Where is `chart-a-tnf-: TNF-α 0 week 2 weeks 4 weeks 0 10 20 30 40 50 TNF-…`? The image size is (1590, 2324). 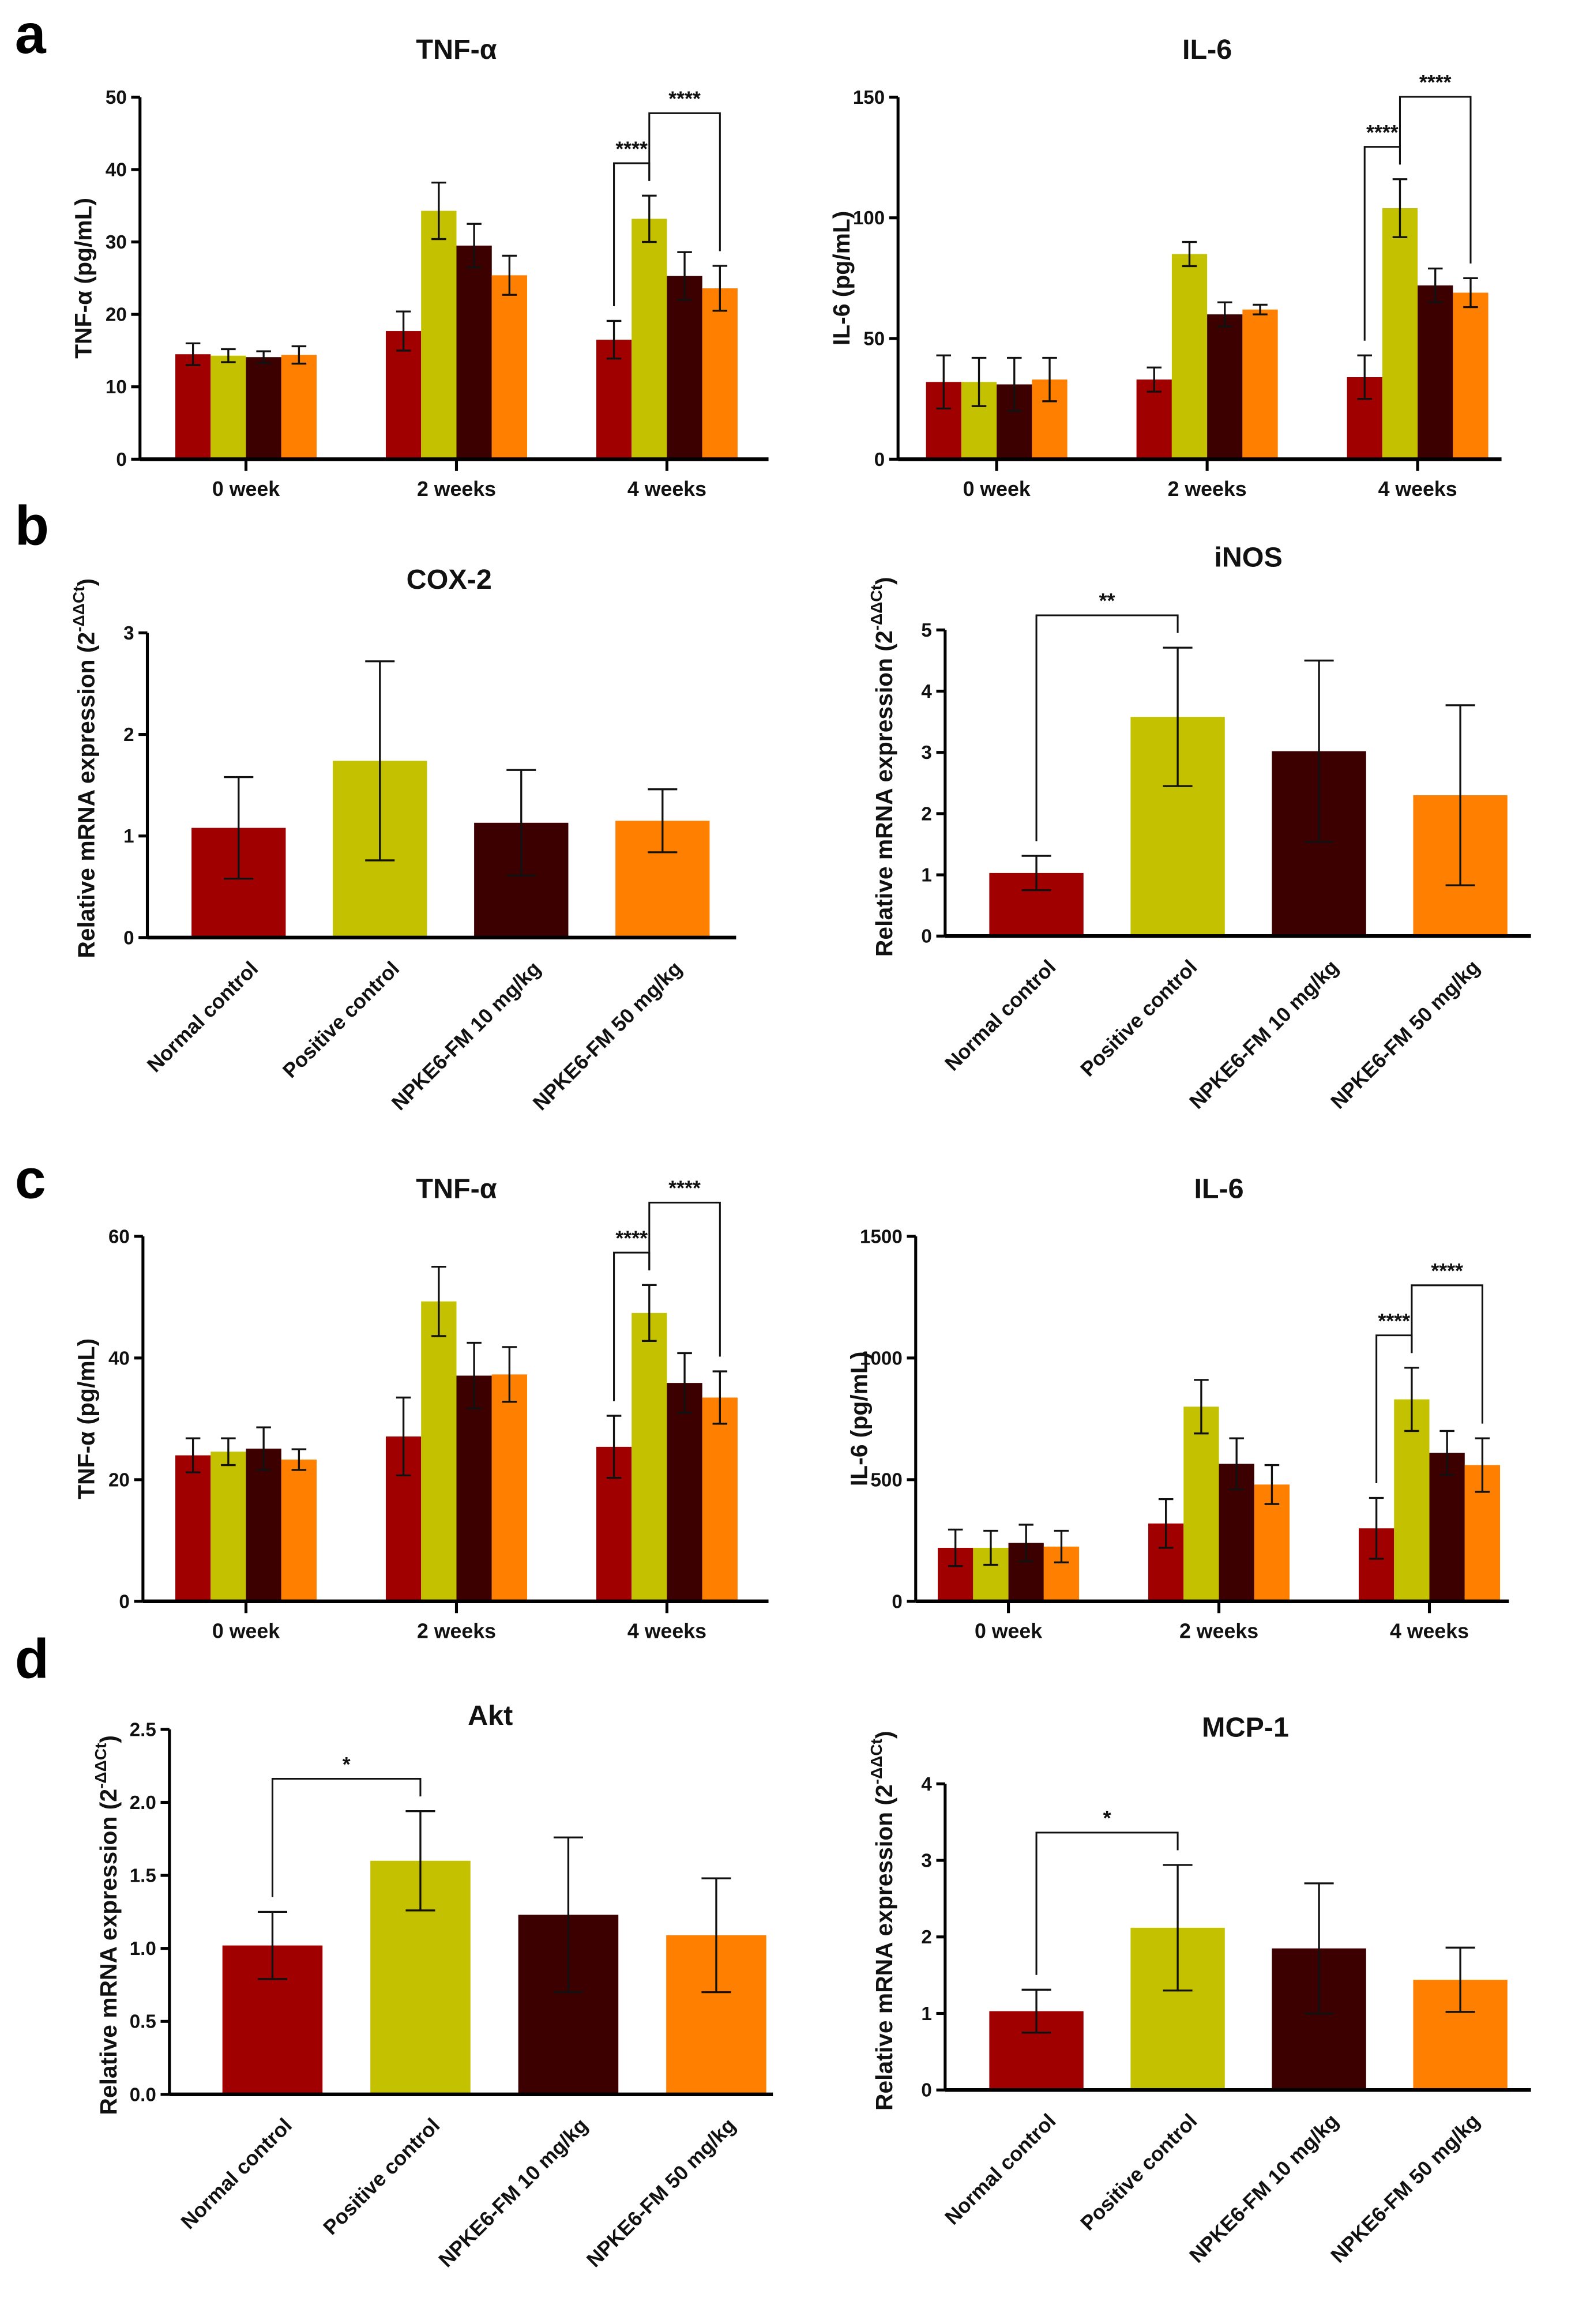 chart-a-tnf-: TNF-α 0 week 2 weeks 4 weeks 0 10 20 30 40 50 TNF-… is located at coordinates (419, 267).